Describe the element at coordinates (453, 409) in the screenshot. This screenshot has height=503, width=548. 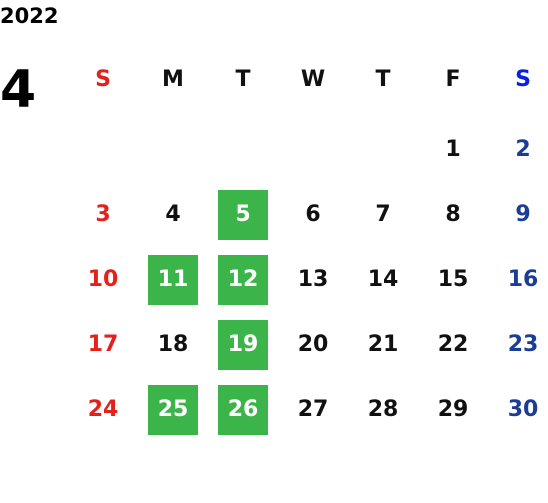
I see `day: 29` at that location.